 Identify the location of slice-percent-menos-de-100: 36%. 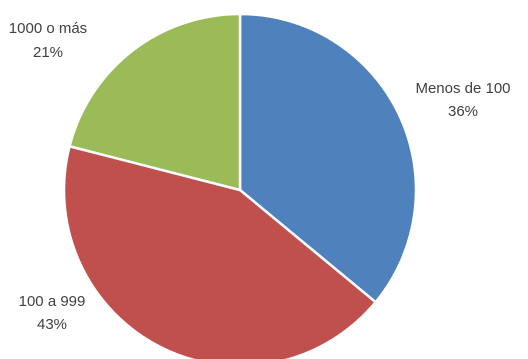
(463, 111).